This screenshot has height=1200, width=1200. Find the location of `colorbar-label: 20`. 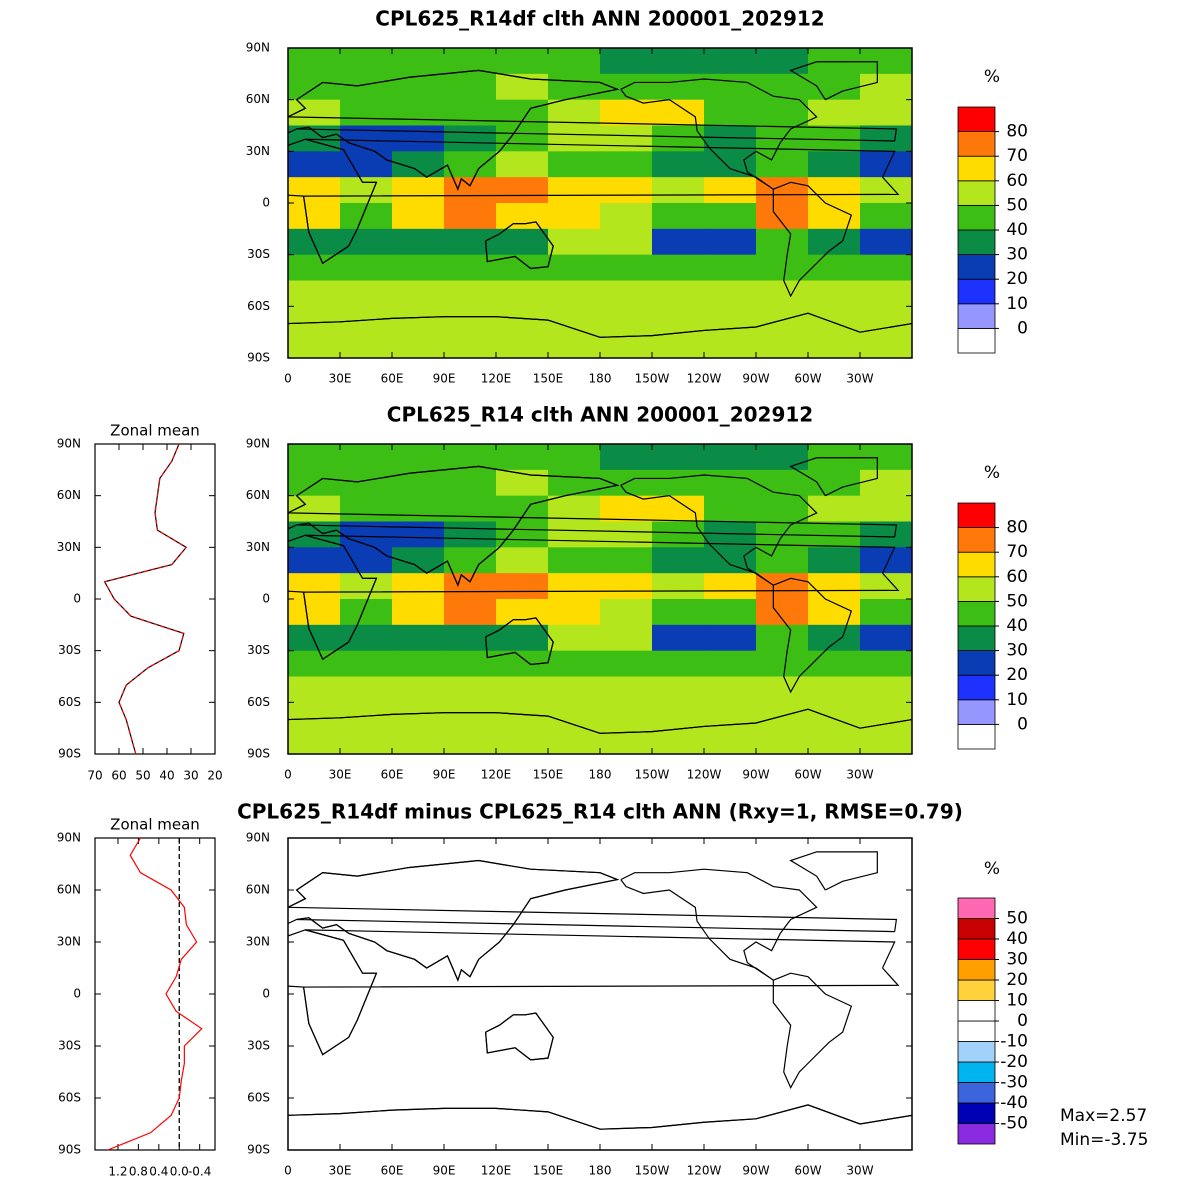

colorbar-label: 20 is located at coordinates (1017, 675).